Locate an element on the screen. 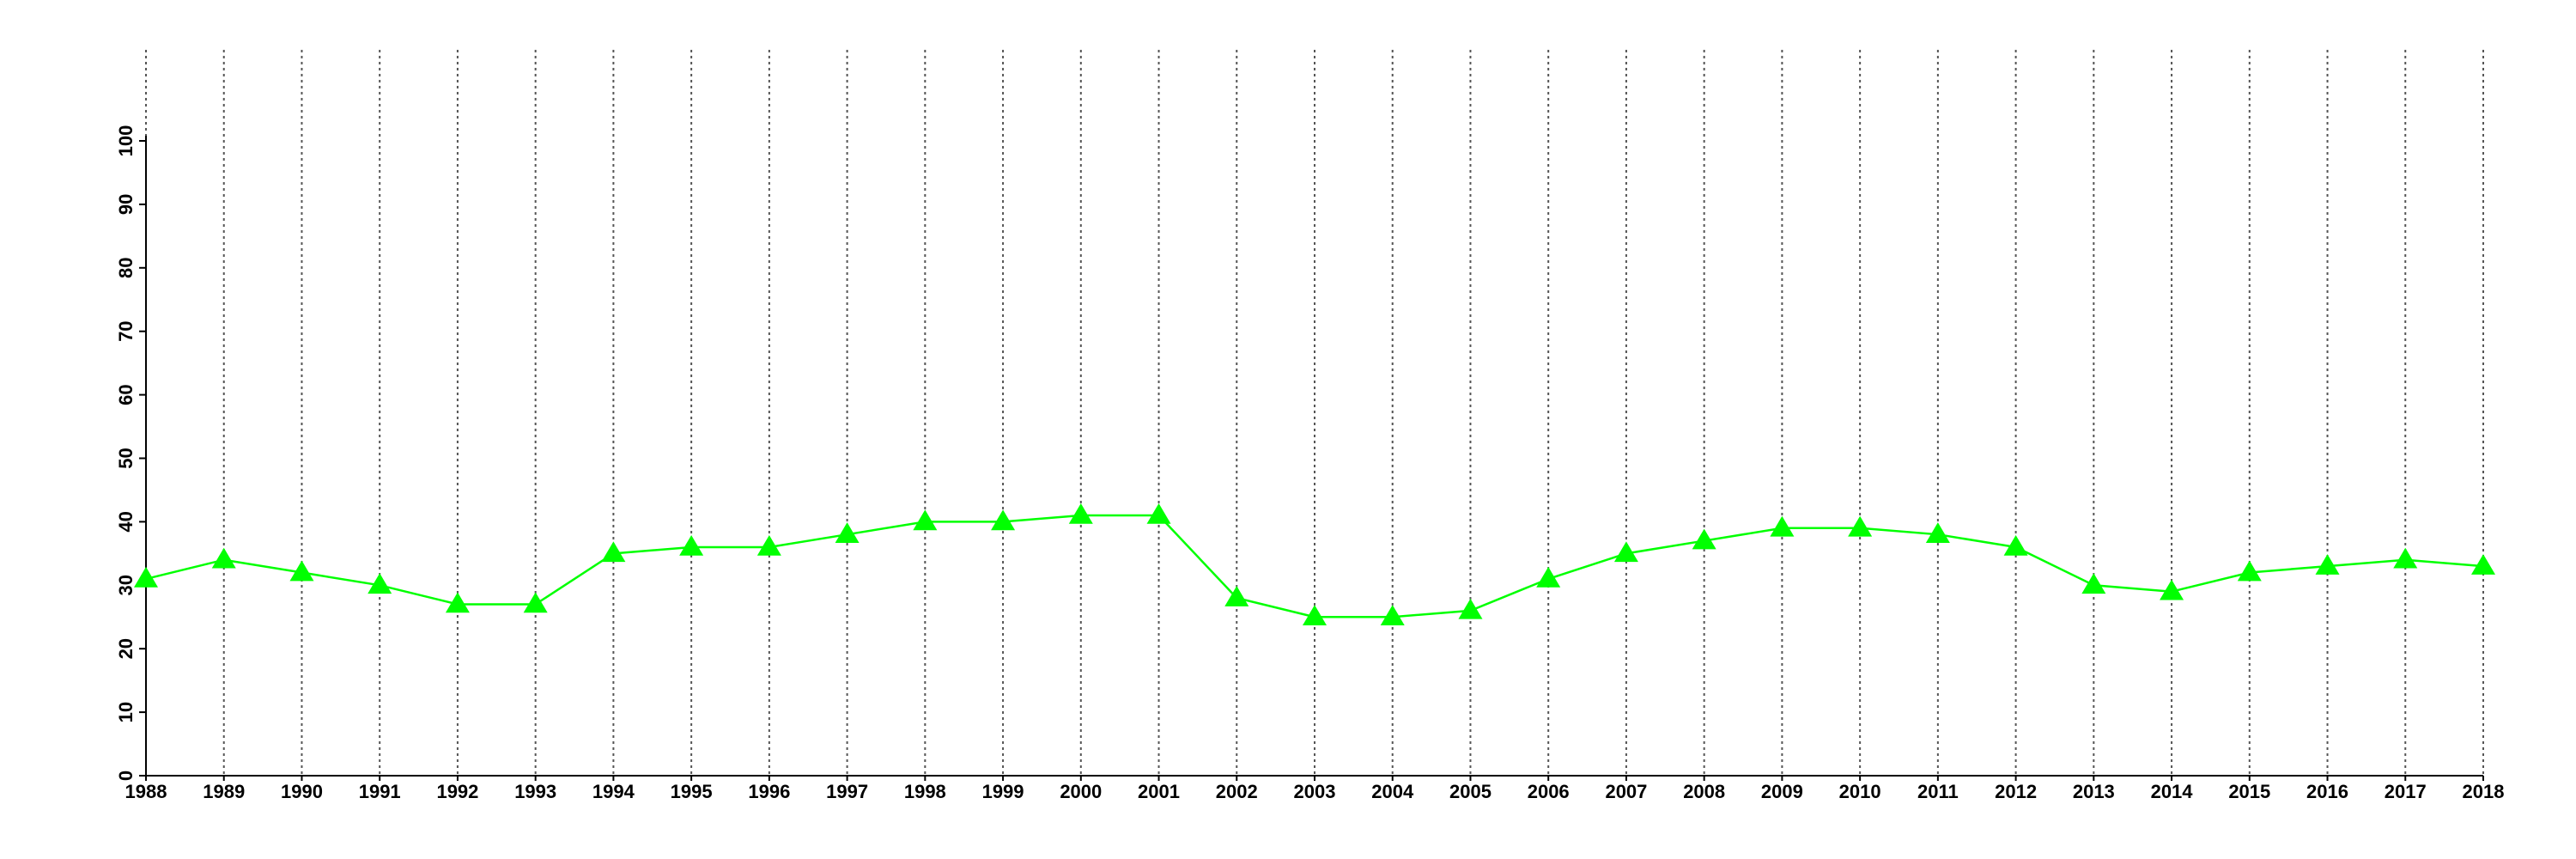 This screenshot has height=859, width=2576. x-tick-label: 1992 is located at coordinates (457, 791).